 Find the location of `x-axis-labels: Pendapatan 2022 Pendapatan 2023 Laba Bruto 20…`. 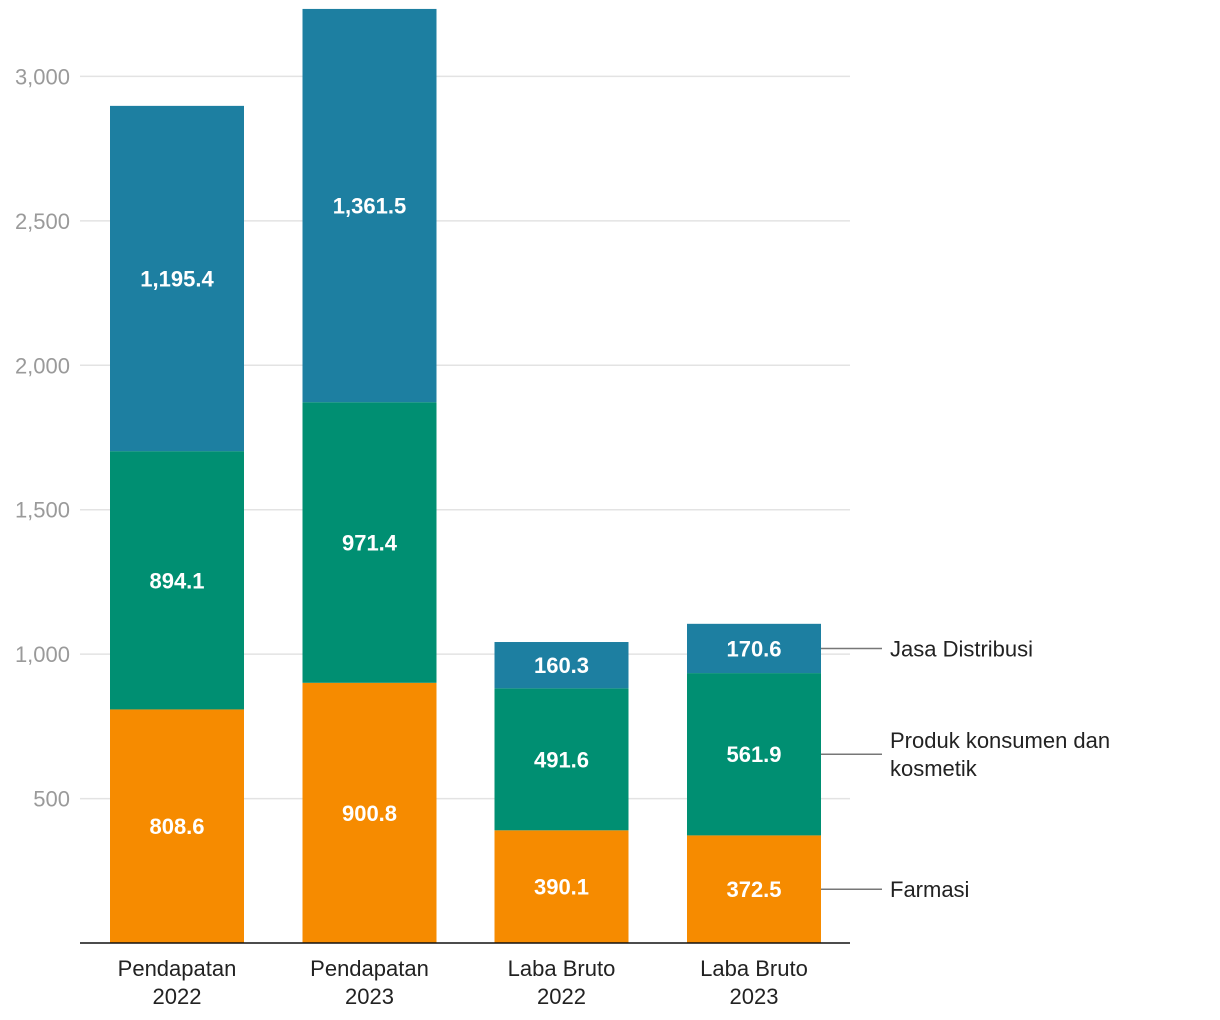

x-axis-labels: Pendapatan 2022 Pendapatan 2023 Laba Bruto 20… is located at coordinates (463, 982).